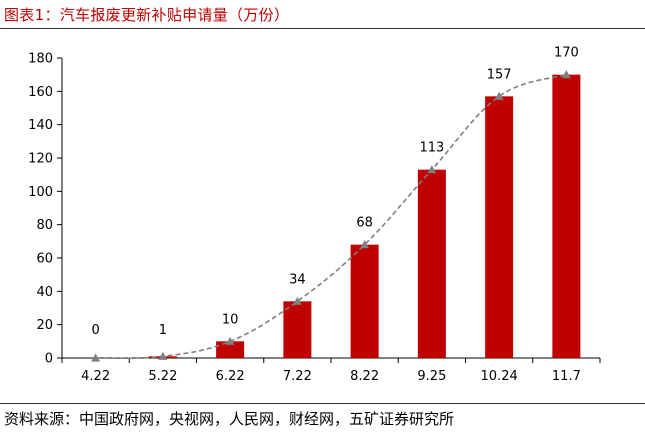 Image resolution: width=645 pixels, height=435 pixels. What do you see at coordinates (163, 330) in the screenshot?
I see `data-label: 1` at bounding box center [163, 330].